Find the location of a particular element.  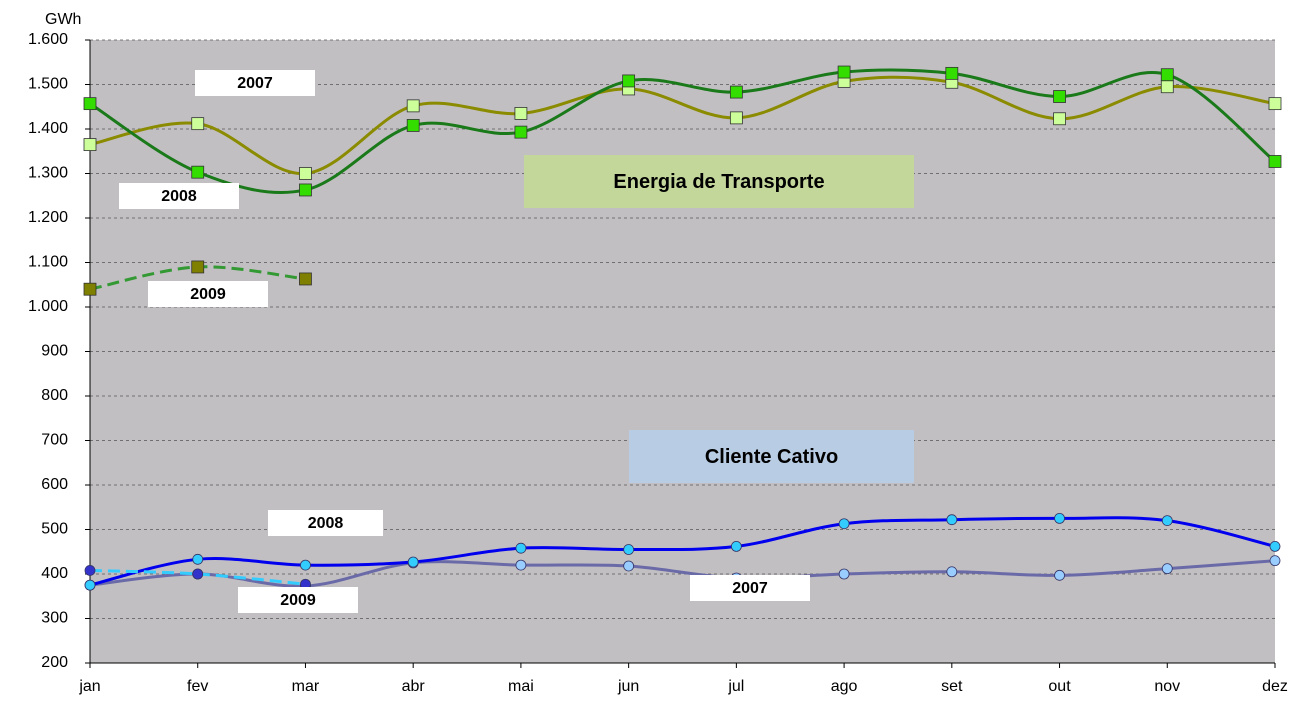

y-tick-label: 900 is located at coordinates (54, 351).